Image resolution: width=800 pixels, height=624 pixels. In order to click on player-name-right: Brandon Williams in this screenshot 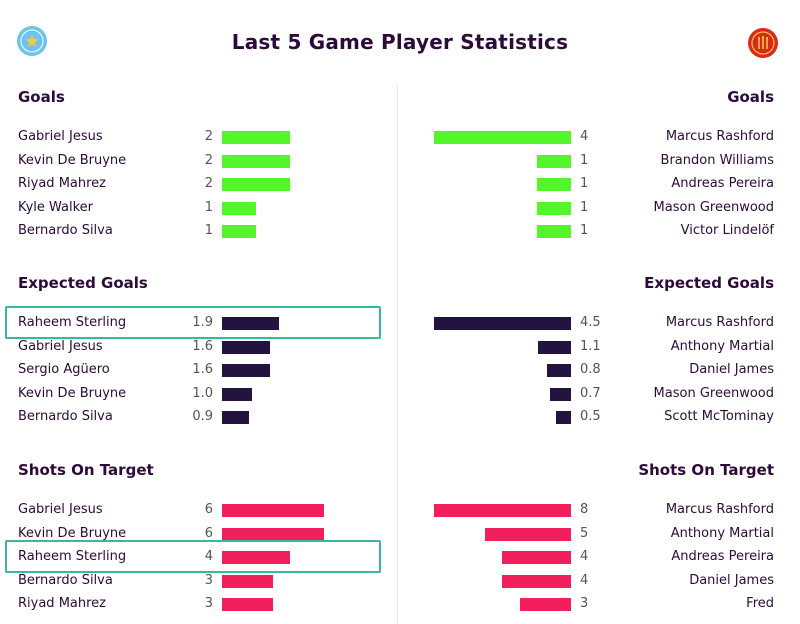, I will do `click(717, 160)`.